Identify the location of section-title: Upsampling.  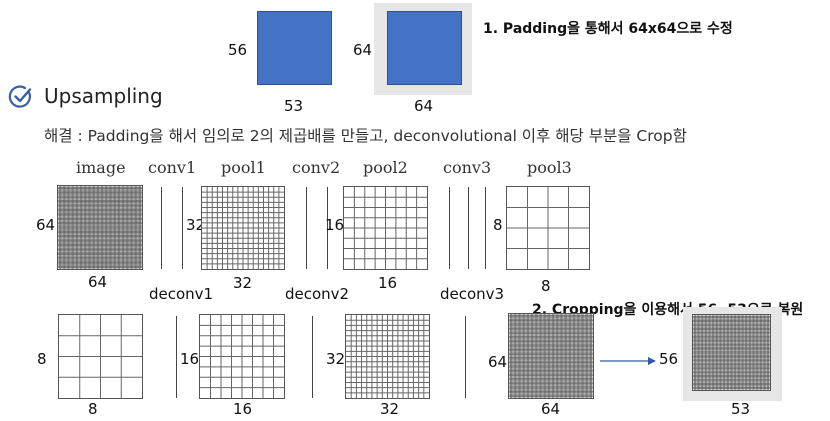
(103, 96).